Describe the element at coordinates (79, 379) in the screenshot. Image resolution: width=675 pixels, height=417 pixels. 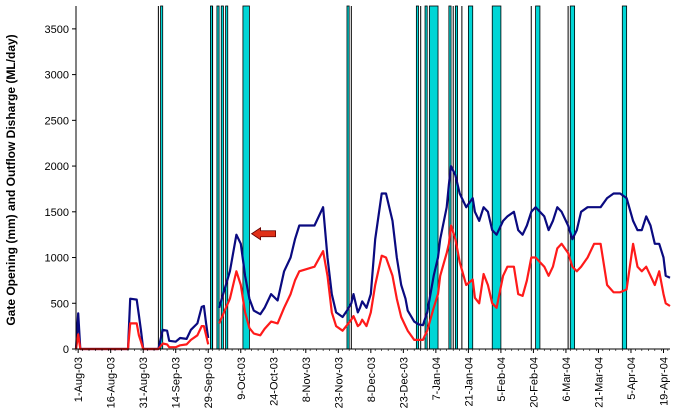
I see `x-tick-label: 1-Aug-03` at that location.